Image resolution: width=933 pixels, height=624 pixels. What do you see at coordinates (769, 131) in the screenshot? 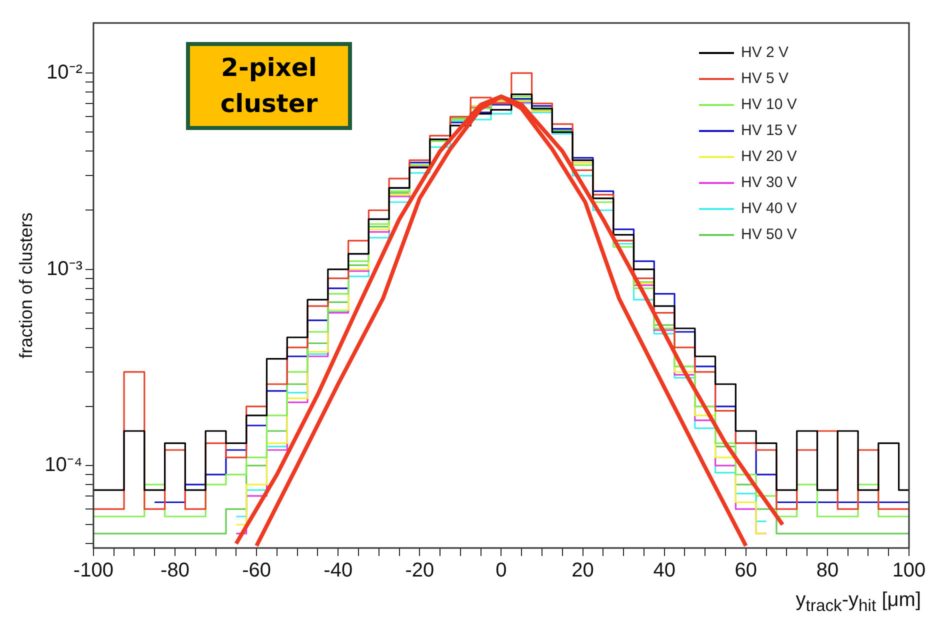
I see `legend-label: HV 15 V` at bounding box center [769, 131].